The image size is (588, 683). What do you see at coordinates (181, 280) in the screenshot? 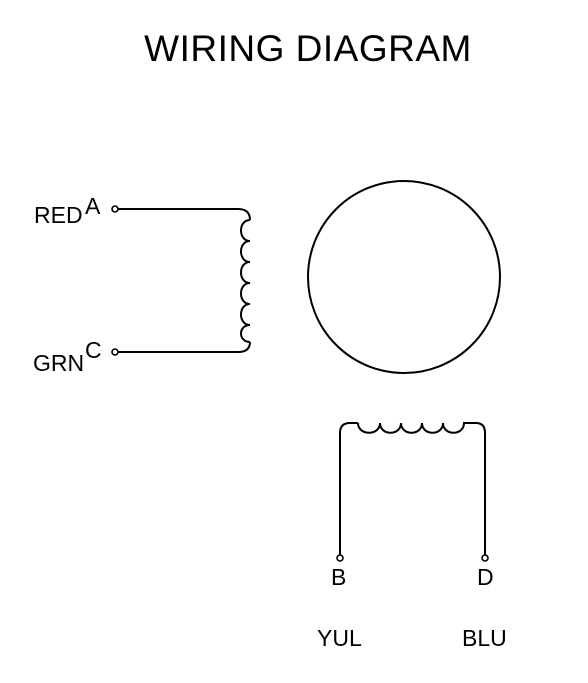
I see `coil-a-c` at bounding box center [181, 280].